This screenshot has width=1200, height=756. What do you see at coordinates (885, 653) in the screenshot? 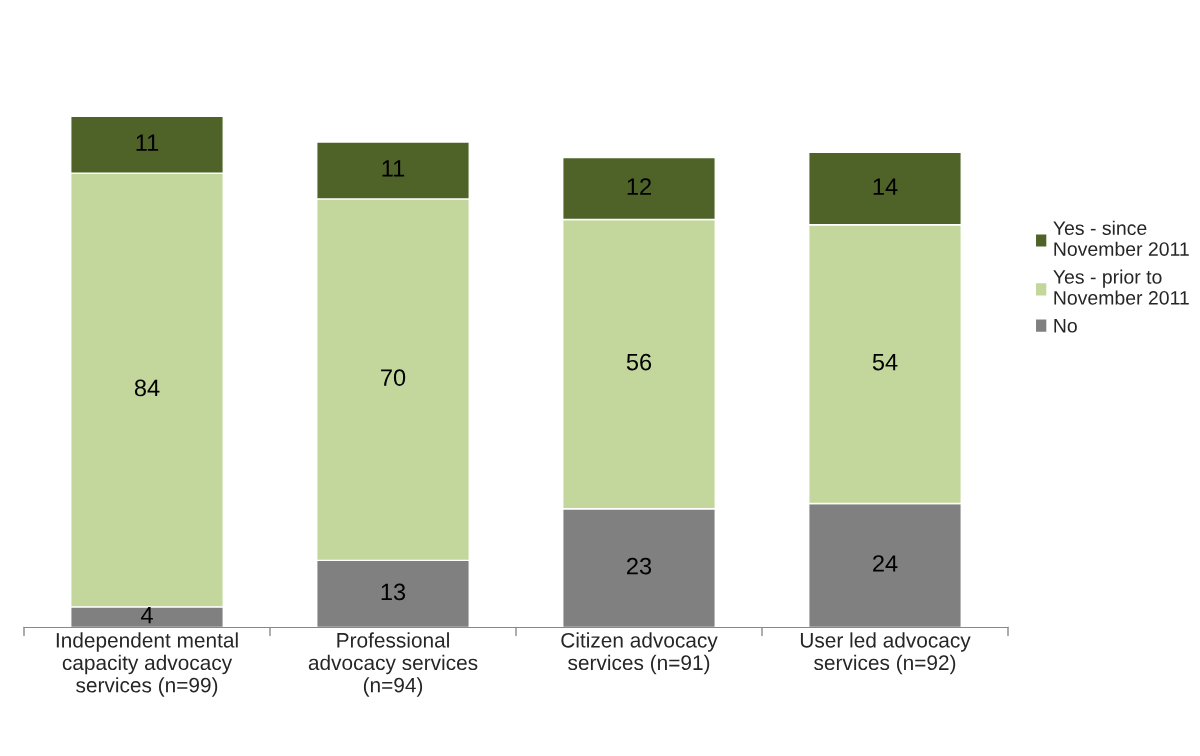
I see `x-tick-label: User led advocacy services (n=92)` at bounding box center [885, 653].